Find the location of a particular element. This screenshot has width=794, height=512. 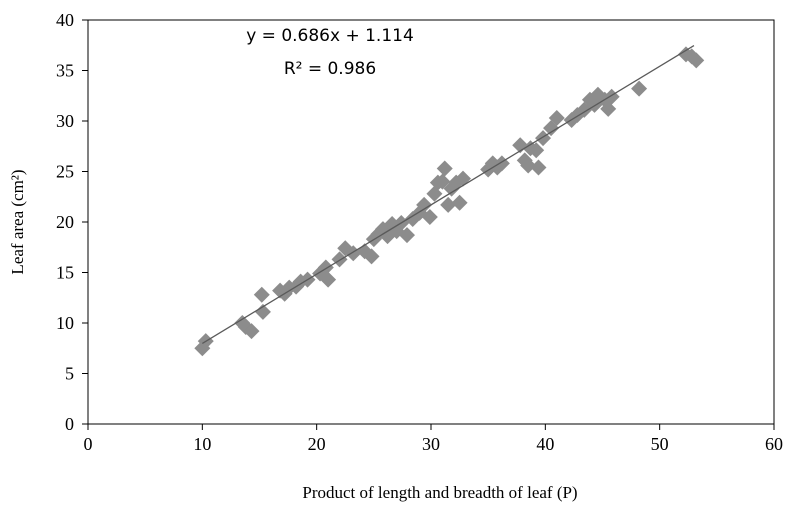

y-axis: 0 5 10 15 20 25 30 35 40 is located at coordinates (72, 222).